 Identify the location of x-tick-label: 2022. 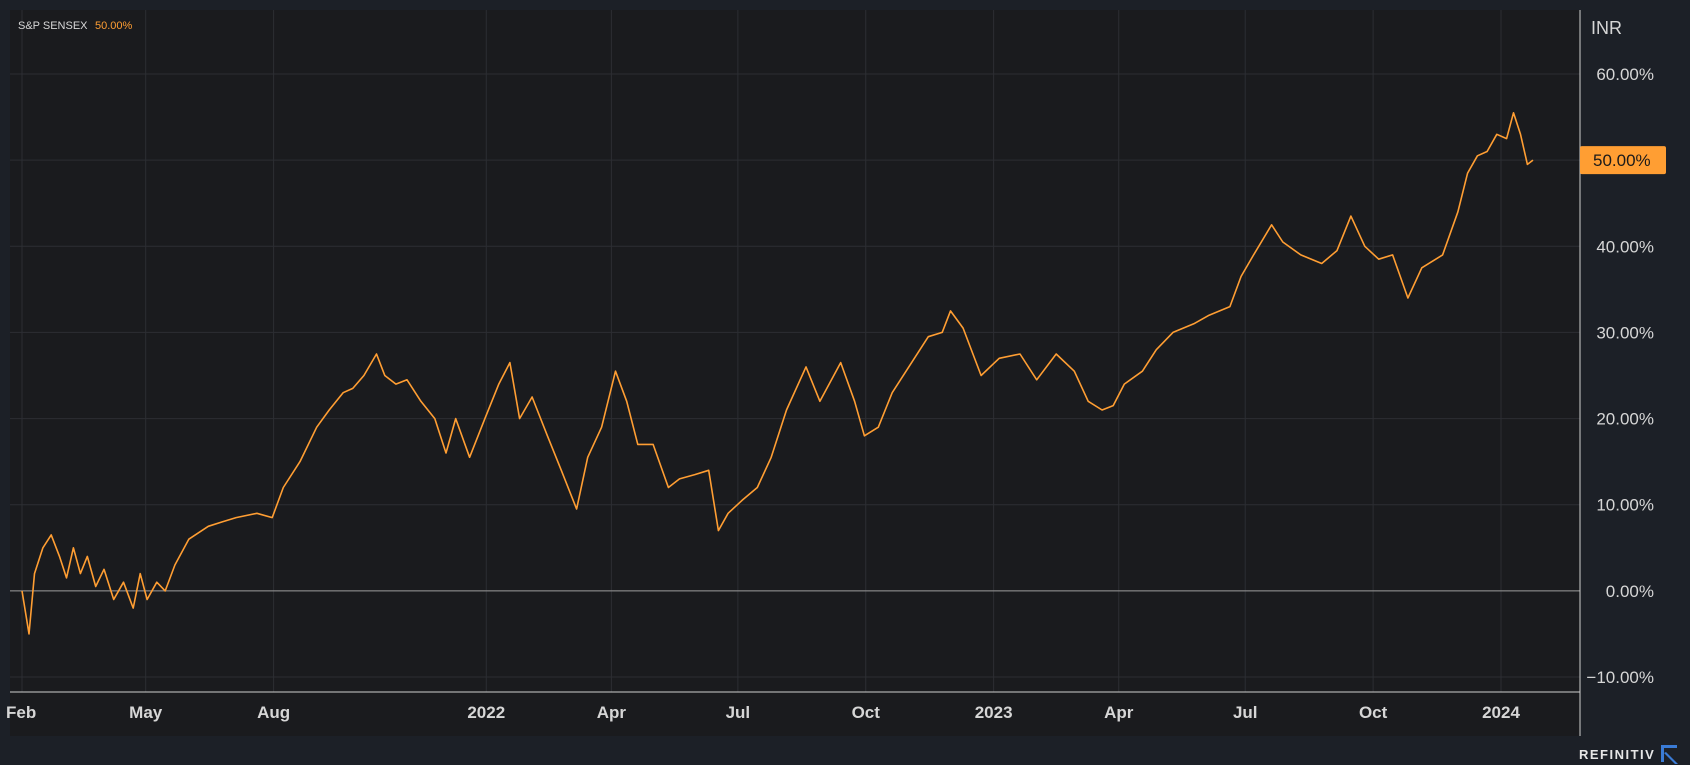
(486, 712).